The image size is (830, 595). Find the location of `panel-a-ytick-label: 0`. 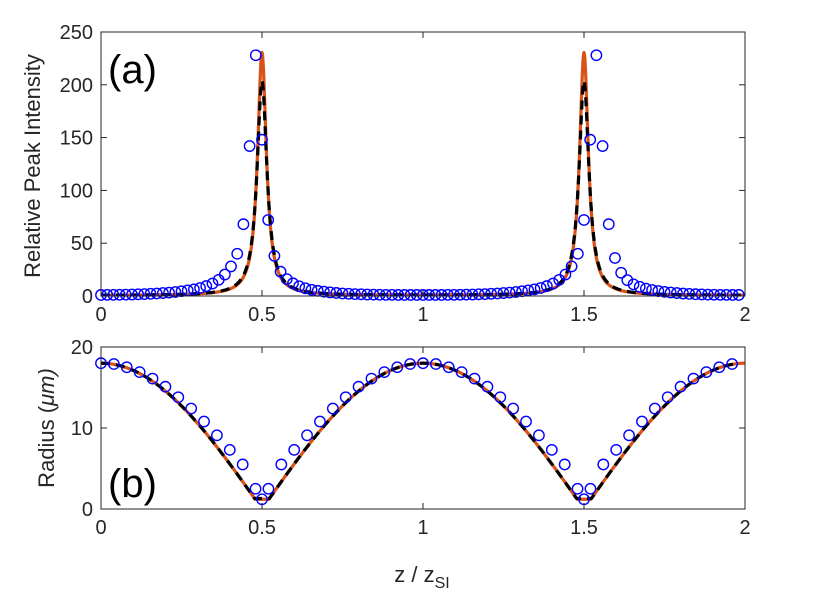

panel-a-ytick-label: 0 is located at coordinates (87, 297).